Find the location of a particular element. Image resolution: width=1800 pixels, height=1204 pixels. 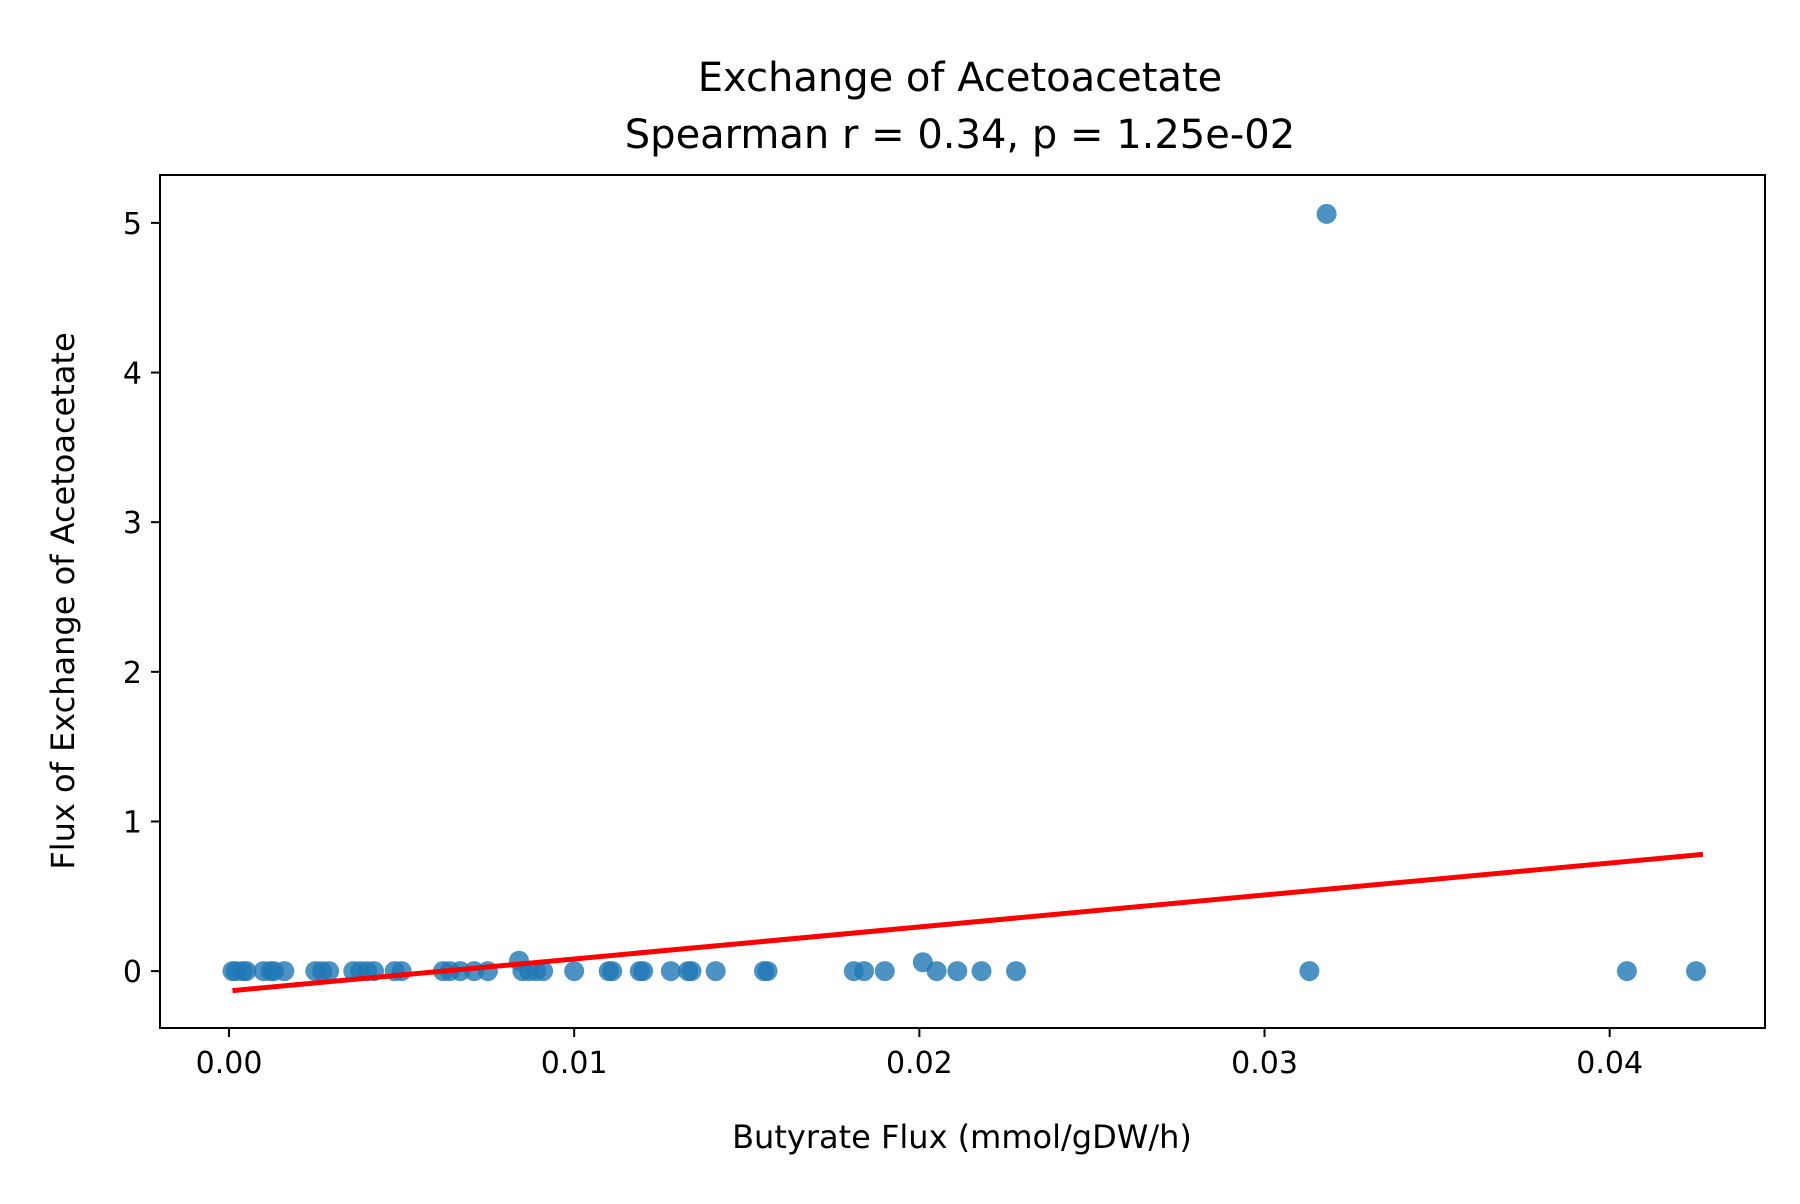

y-tick-label: 5 is located at coordinates (132, 224).